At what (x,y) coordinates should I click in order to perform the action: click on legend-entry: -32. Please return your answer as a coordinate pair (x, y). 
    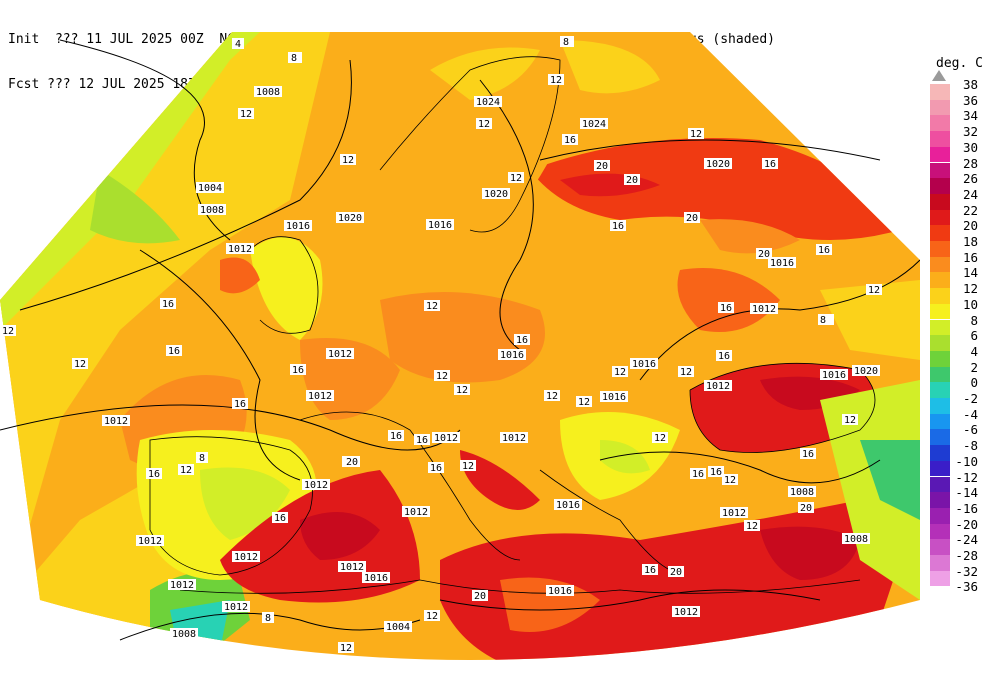
    Looking at the image, I should click on (961, 575).